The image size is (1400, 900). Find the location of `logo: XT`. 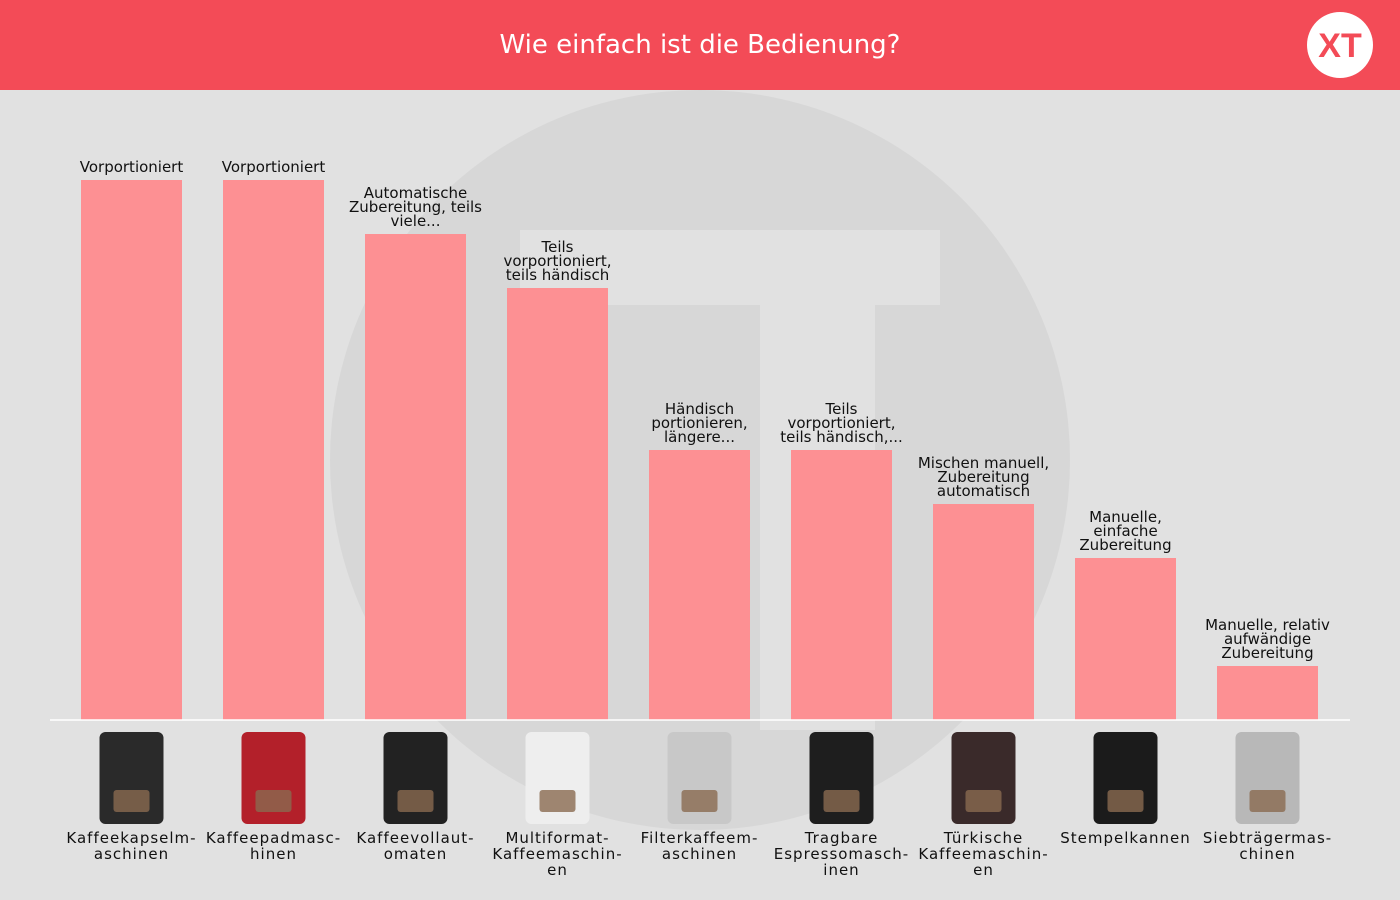

logo: XT is located at coordinates (1340, 45).